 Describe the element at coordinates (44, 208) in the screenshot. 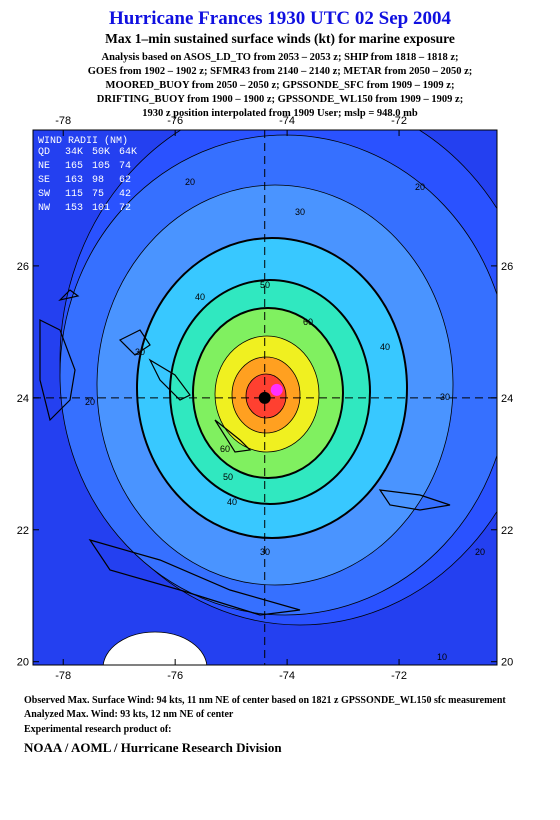

I see `wind-radii-cell: NW` at that location.